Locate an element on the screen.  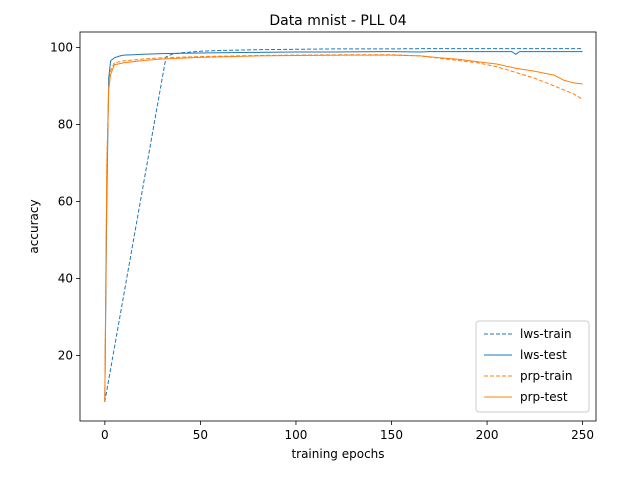
y-tick-label: 40 is located at coordinates (65, 278).